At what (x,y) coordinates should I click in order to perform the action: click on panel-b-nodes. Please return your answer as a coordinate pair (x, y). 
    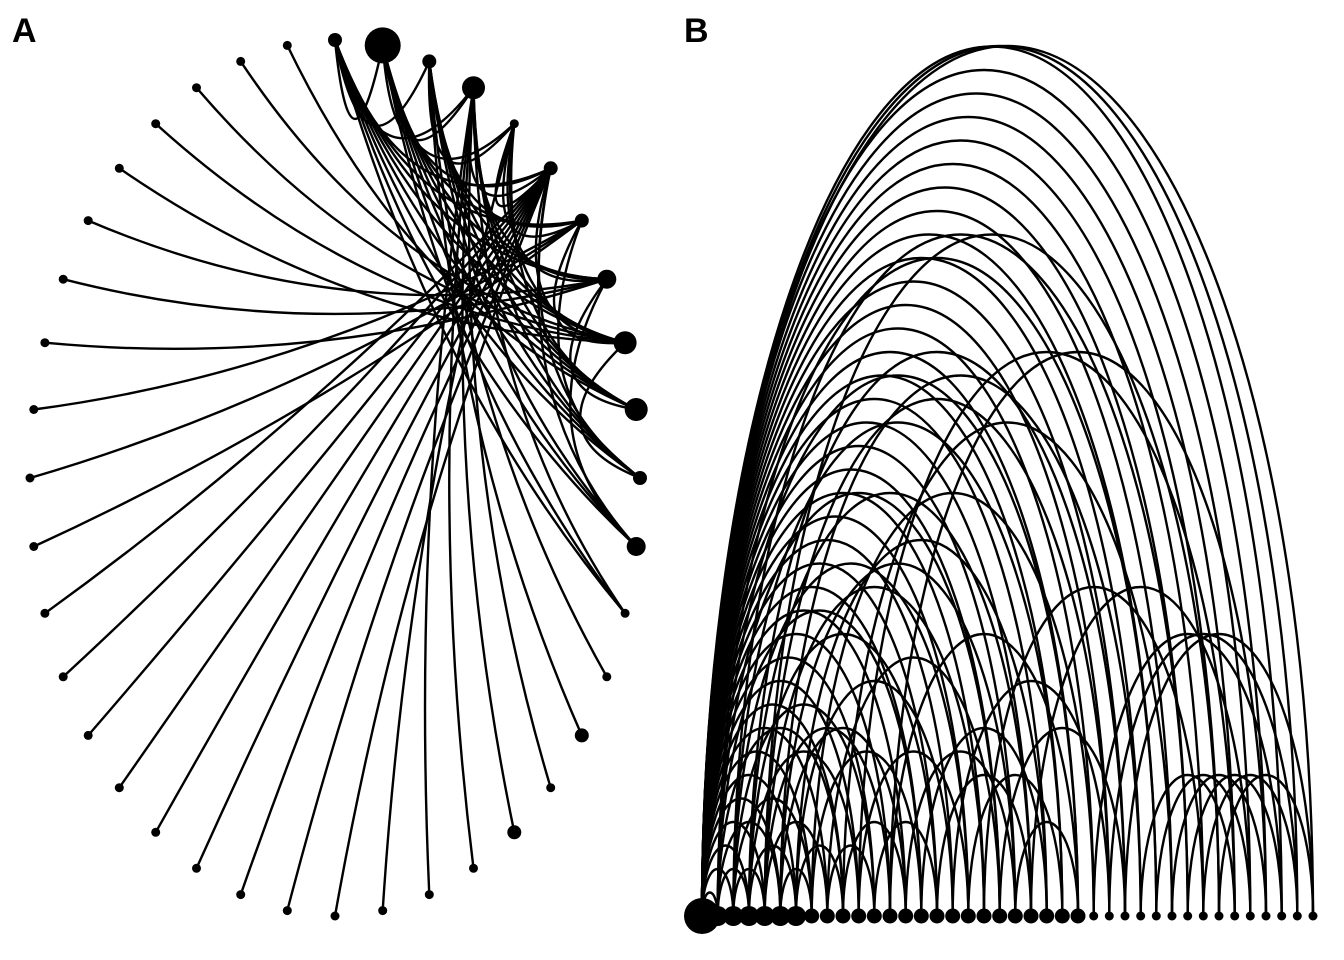
    Looking at the image, I should click on (1001, 916).